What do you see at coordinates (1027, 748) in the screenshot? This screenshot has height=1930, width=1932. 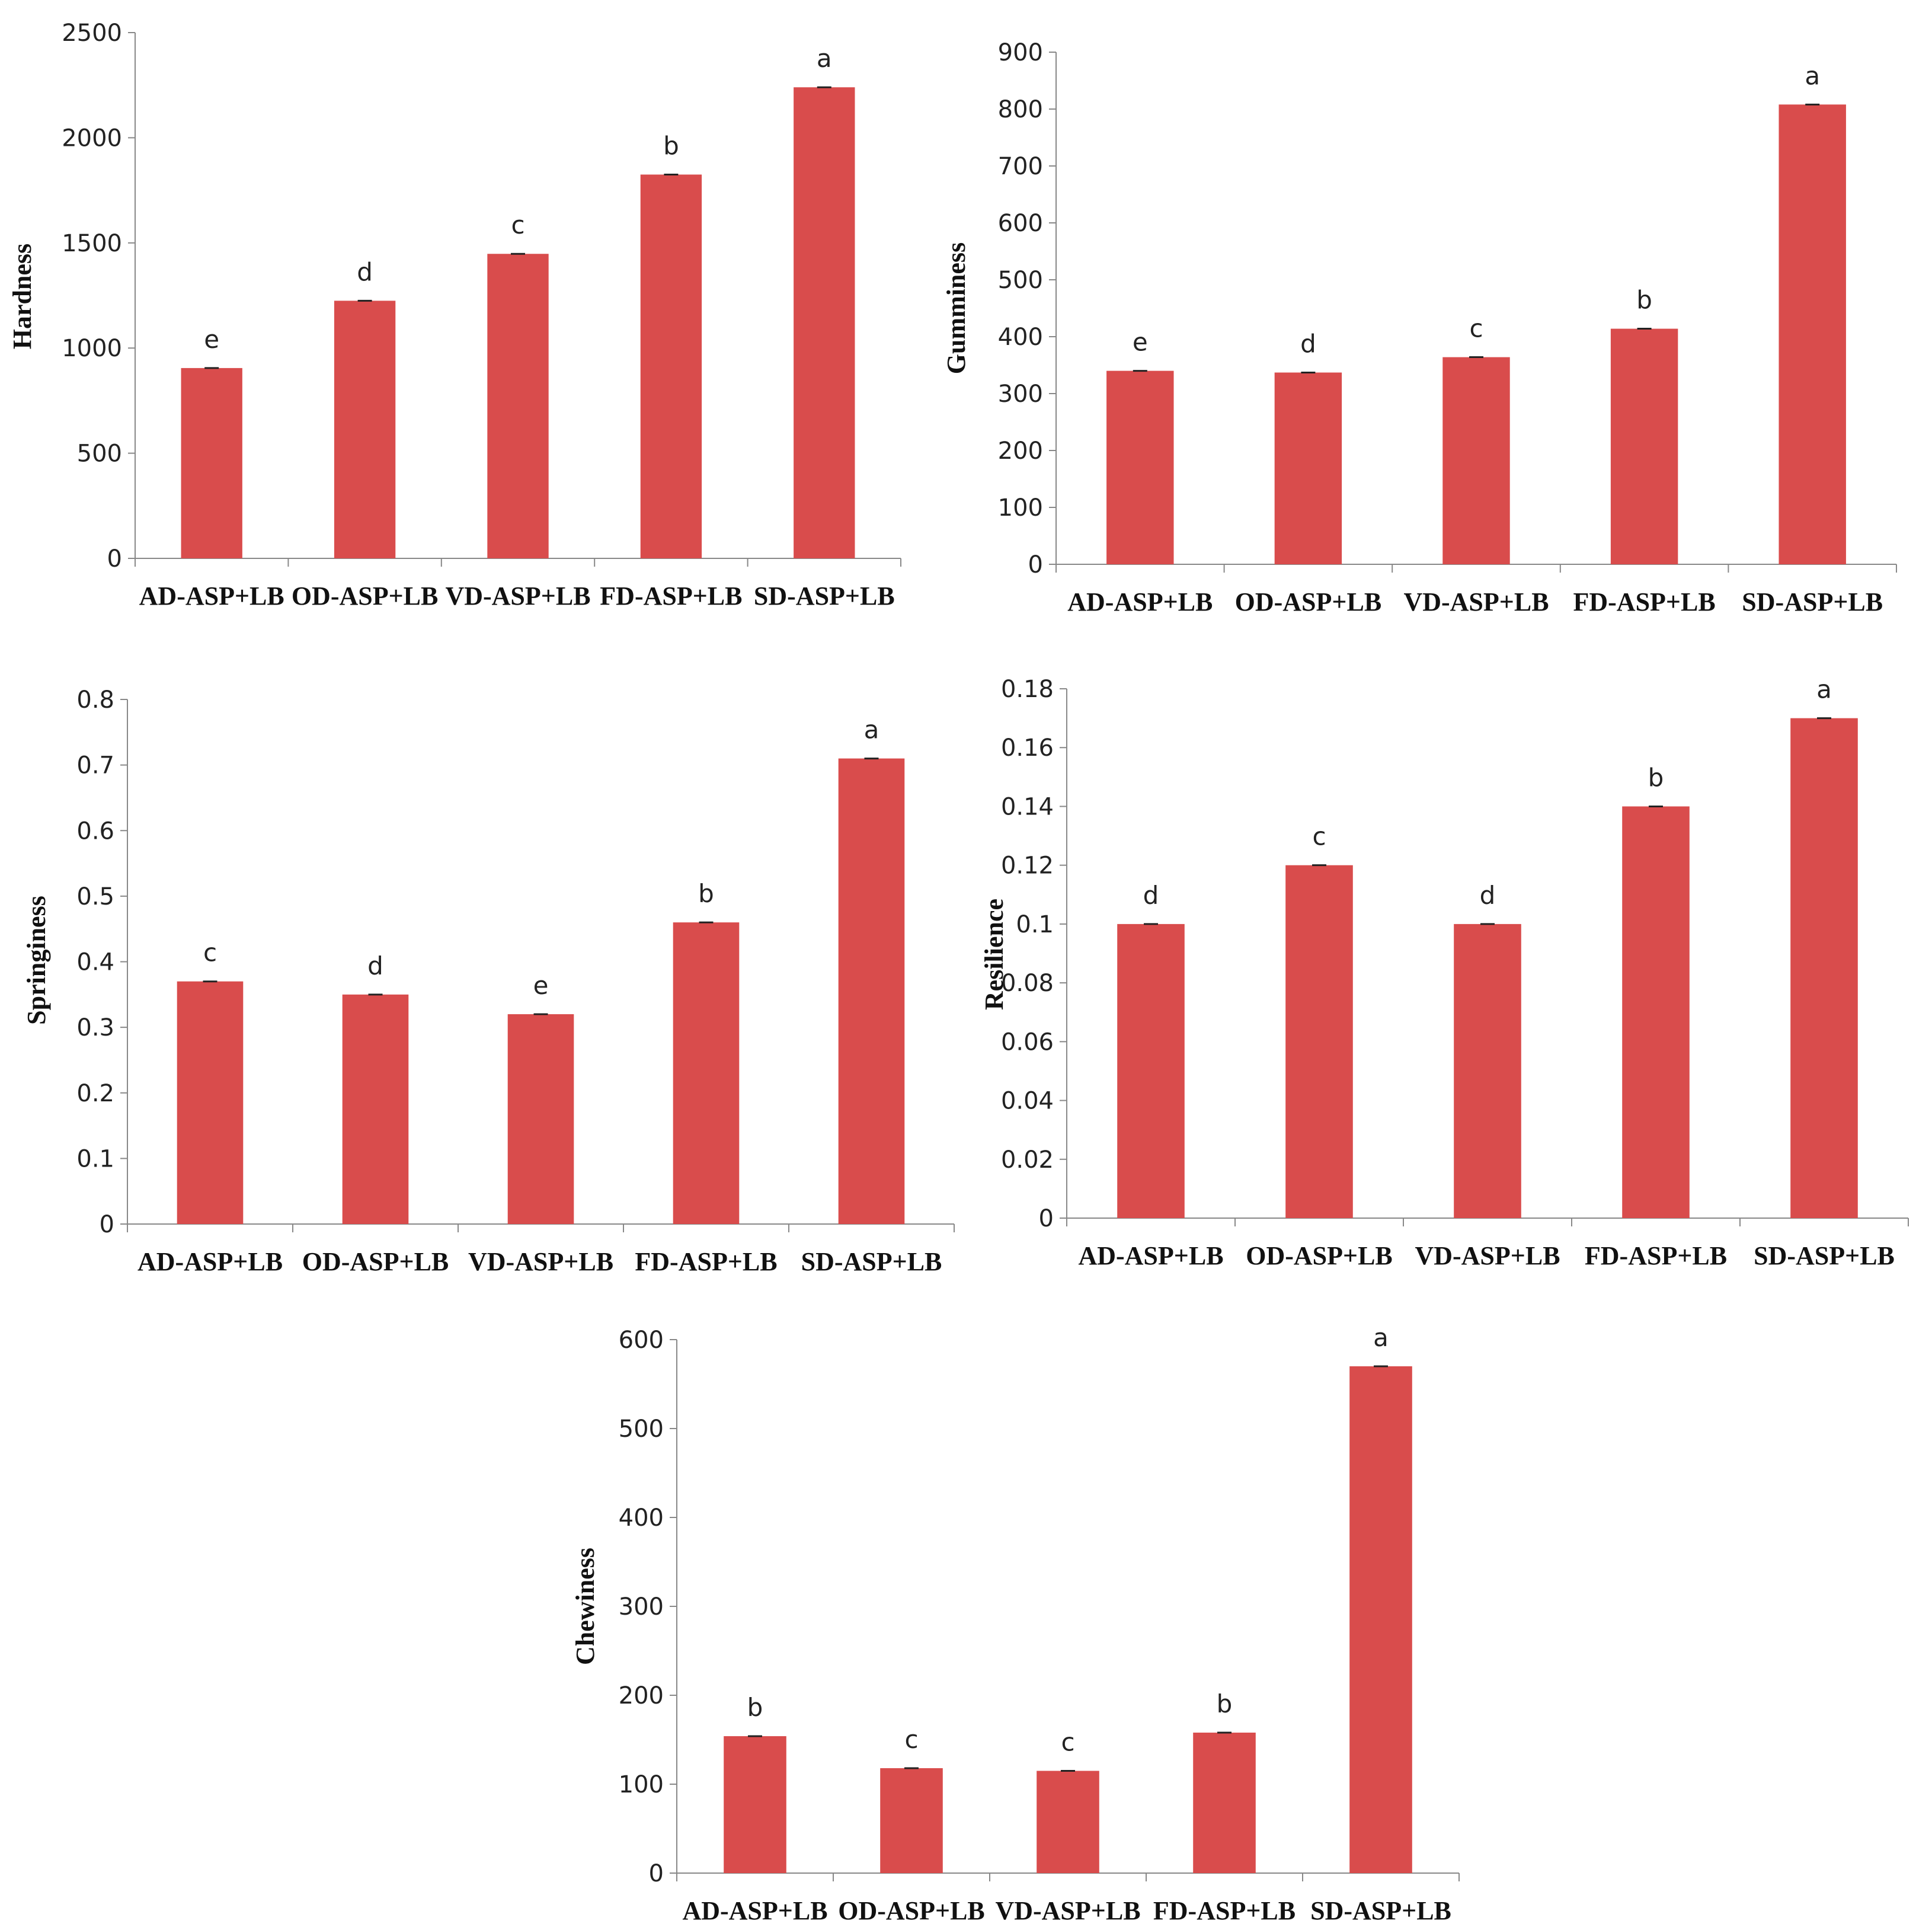 I see `y-tick-label: 0.16` at bounding box center [1027, 748].